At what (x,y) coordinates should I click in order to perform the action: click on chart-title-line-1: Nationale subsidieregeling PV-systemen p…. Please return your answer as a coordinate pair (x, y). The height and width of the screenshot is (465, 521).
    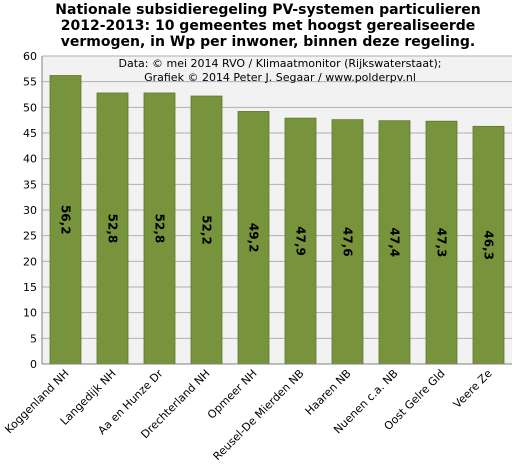
    Looking at the image, I should click on (267, 10).